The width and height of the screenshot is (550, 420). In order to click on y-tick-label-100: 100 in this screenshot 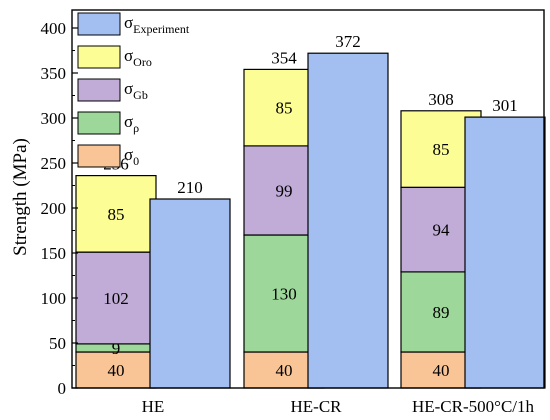, I will do `click(54, 298)`.